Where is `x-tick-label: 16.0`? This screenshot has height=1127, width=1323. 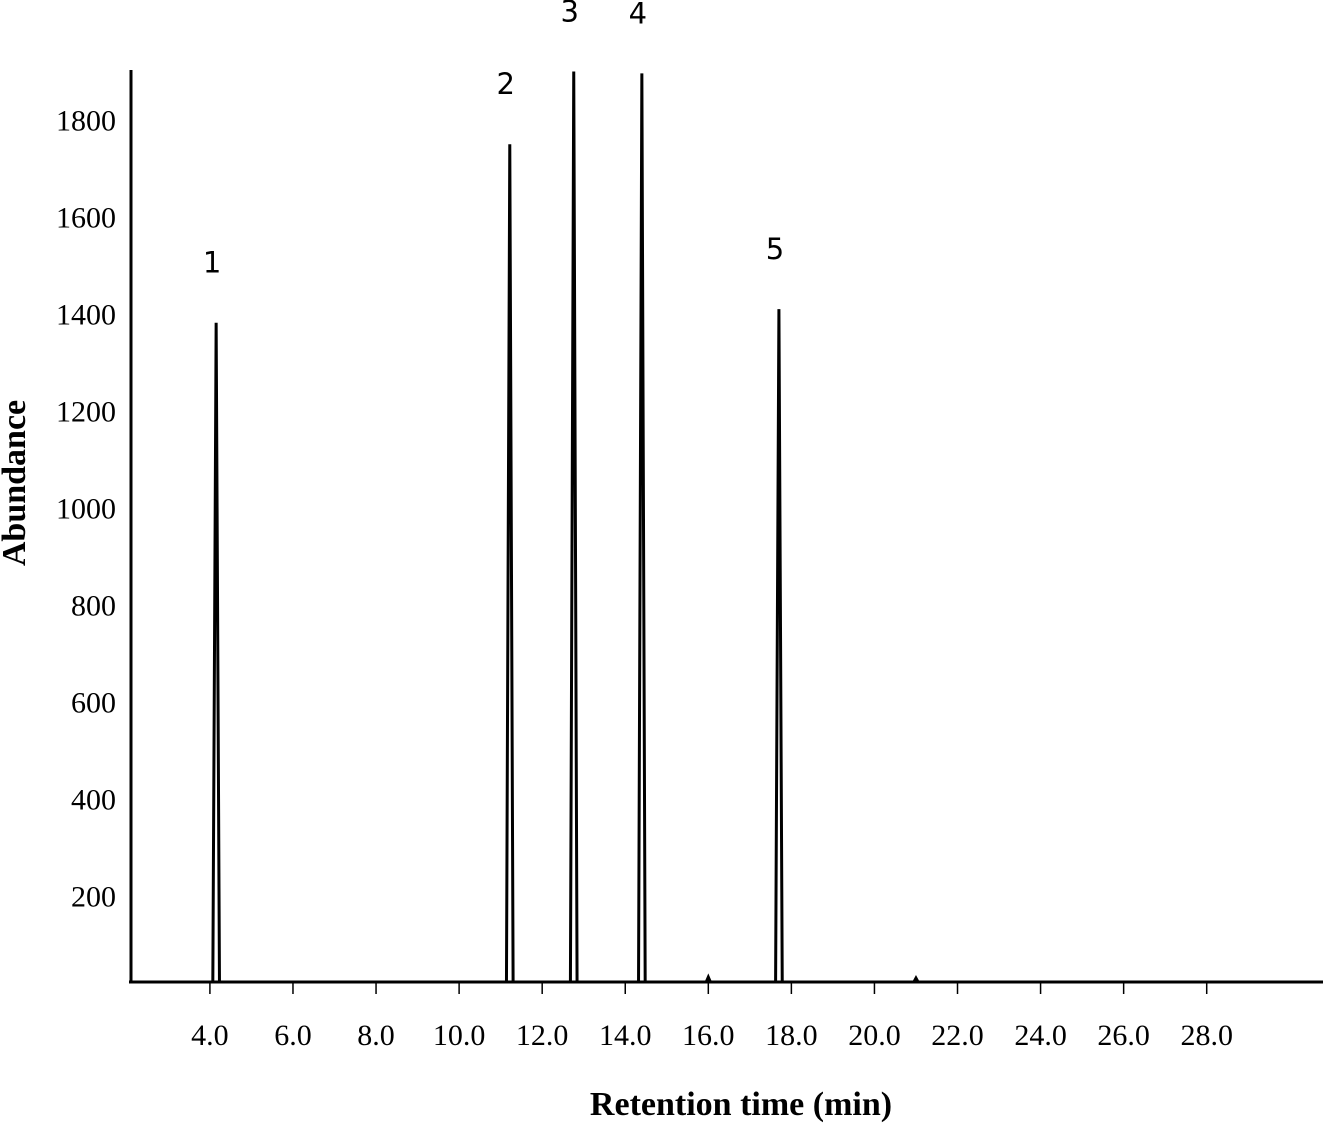
x-tick-label: 16.0 is located at coordinates (708, 1035).